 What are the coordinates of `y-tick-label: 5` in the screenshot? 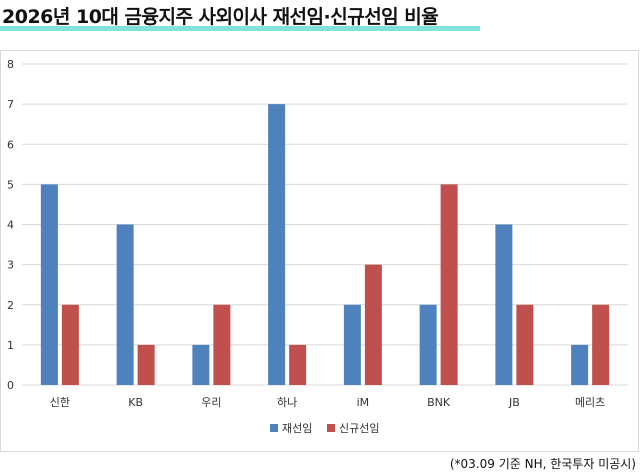 It's located at (10, 184).